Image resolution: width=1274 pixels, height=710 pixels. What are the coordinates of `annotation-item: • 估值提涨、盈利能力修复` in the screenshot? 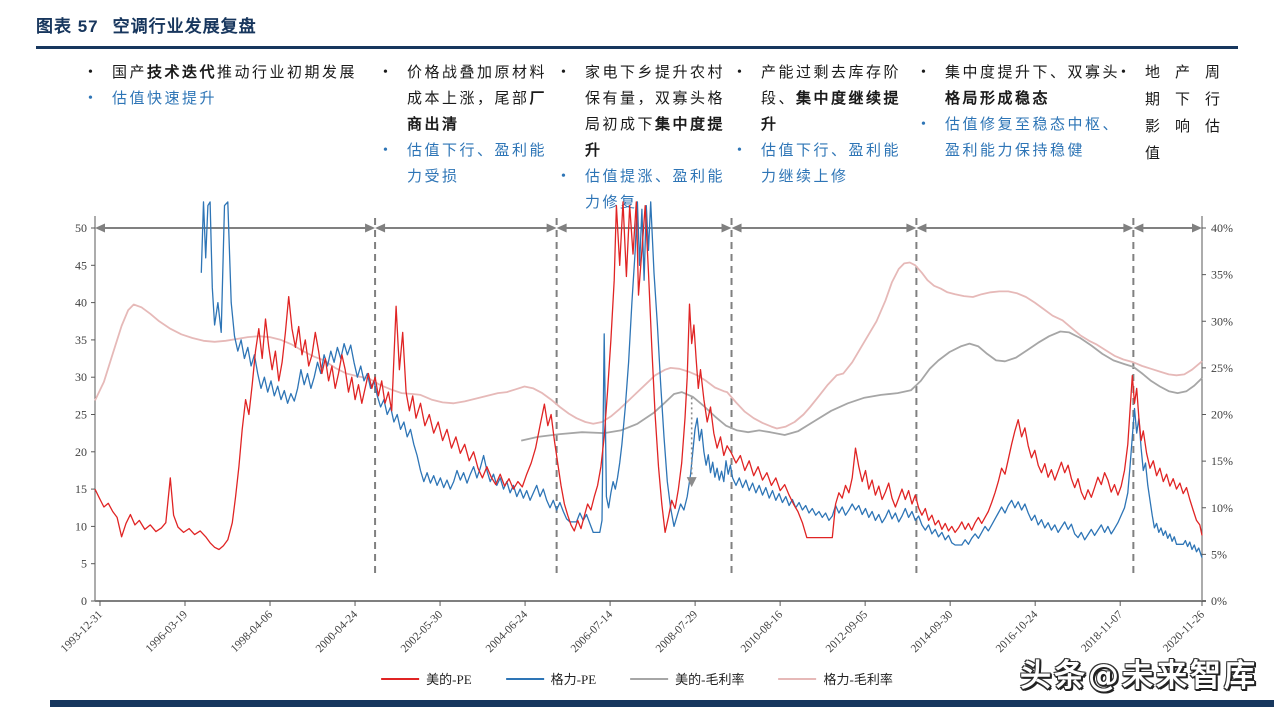 It's located at (651, 190).